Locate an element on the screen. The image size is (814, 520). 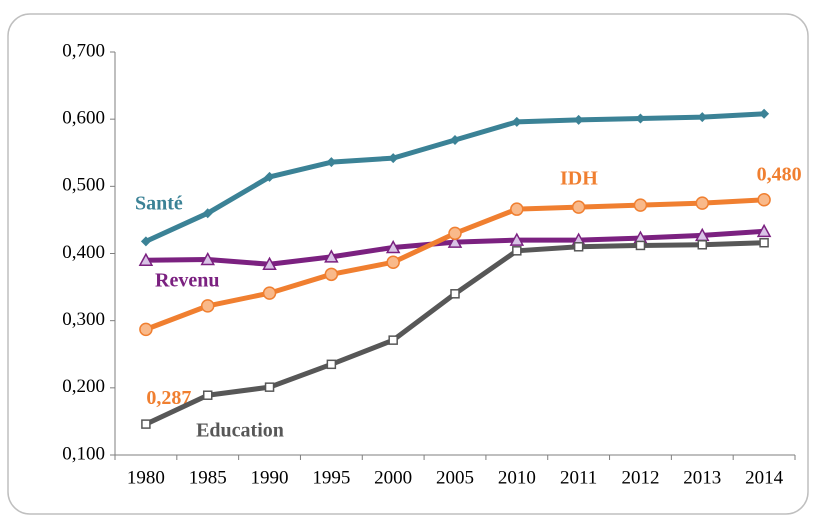
x-tick-label: 1990 is located at coordinates (270, 477).